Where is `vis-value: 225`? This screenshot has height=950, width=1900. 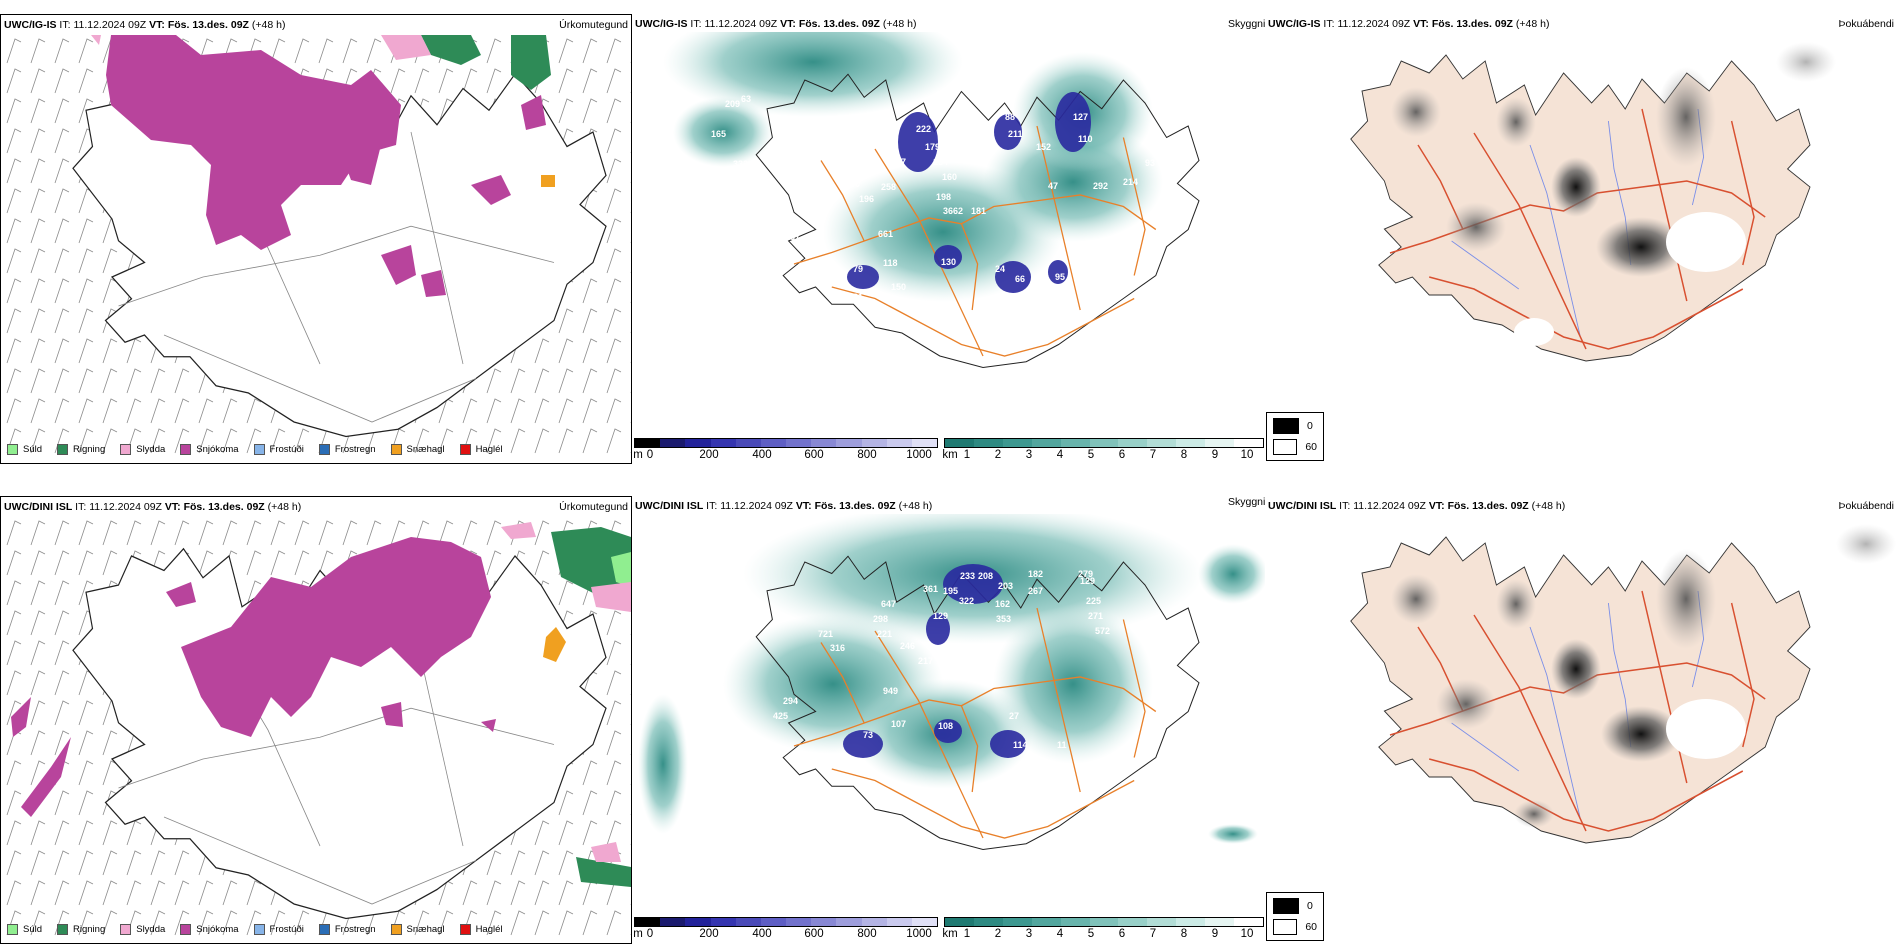
vis-value: 225 is located at coordinates (1093, 601).